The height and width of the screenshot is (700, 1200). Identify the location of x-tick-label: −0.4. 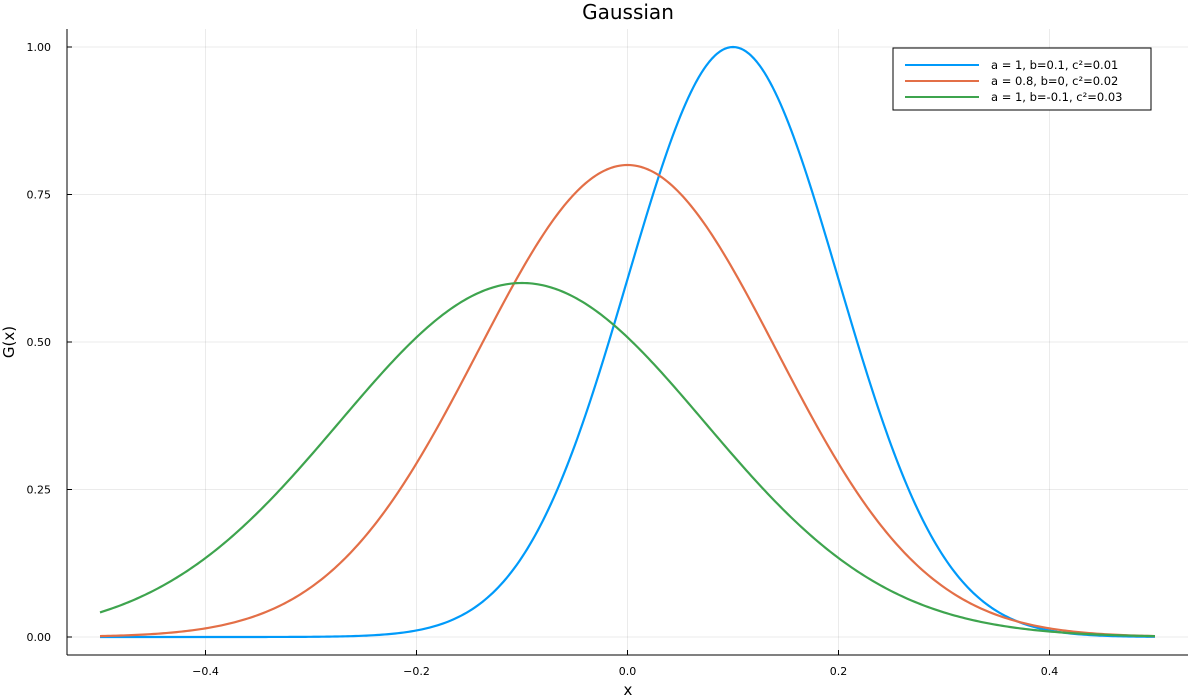
(205, 671).